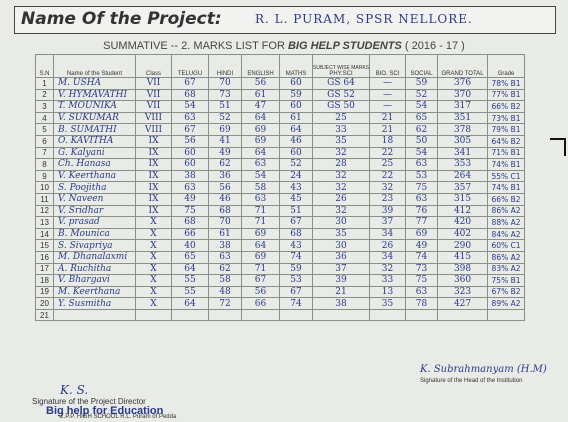 This screenshot has height=422, width=568. What do you see at coordinates (506, 176) in the screenshot?
I see `table-cell: 55% C1` at bounding box center [506, 176].